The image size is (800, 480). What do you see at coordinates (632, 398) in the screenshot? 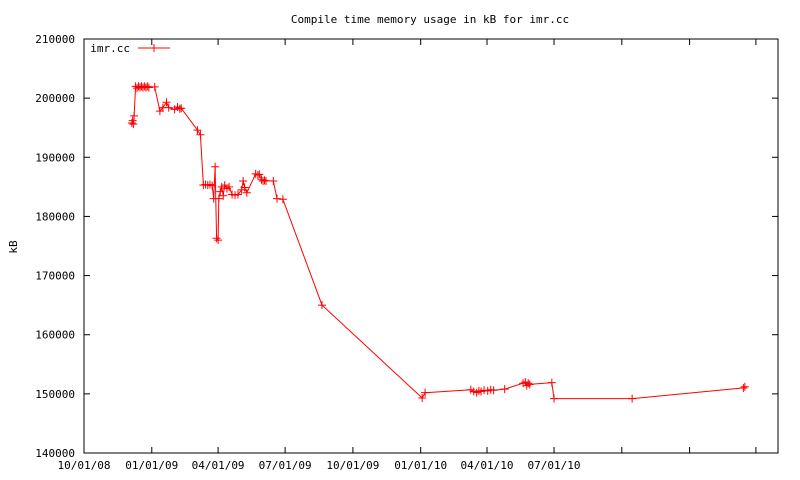
I see `data-point: 10/15/10: 149200` at bounding box center [632, 398].